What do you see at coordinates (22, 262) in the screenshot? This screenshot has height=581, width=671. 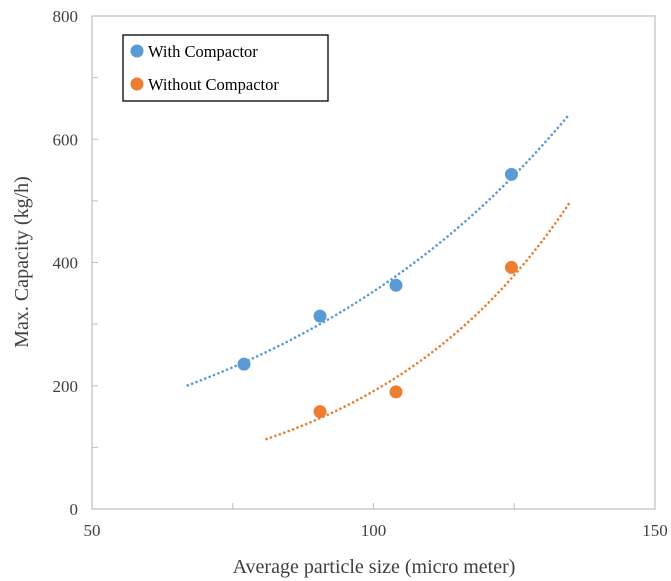 I see `y-axis-label: Max. Capacity (kg/h)` at bounding box center [22, 262].